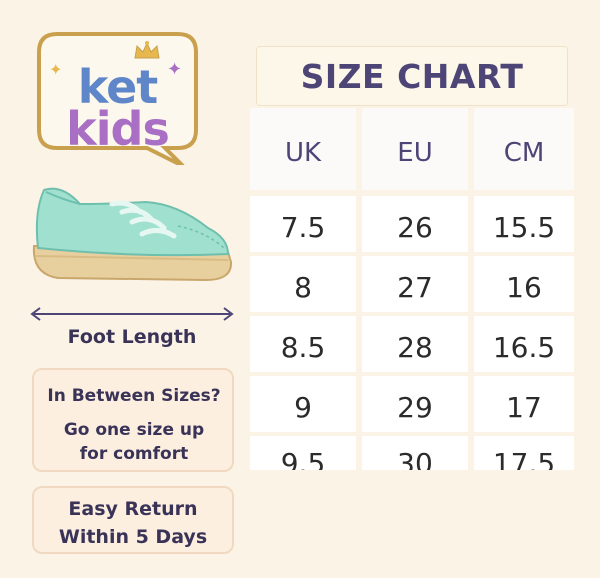 This screenshot has width=600, height=578. I want to click on table-cell: 17.5, so click(524, 453).